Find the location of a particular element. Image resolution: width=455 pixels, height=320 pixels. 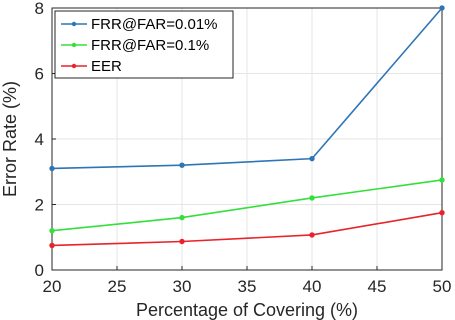

x-tick-label: 35 is located at coordinates (247, 286).